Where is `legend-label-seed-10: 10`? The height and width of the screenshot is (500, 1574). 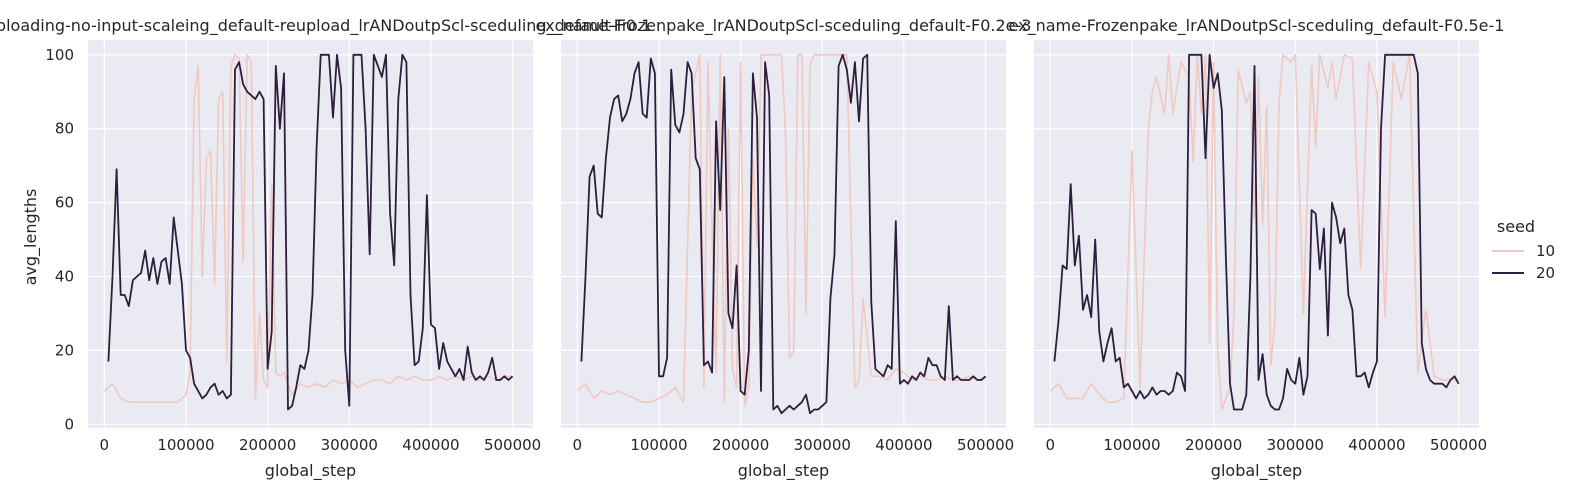
legend-label-seed-10: 10 is located at coordinates (1545, 251).